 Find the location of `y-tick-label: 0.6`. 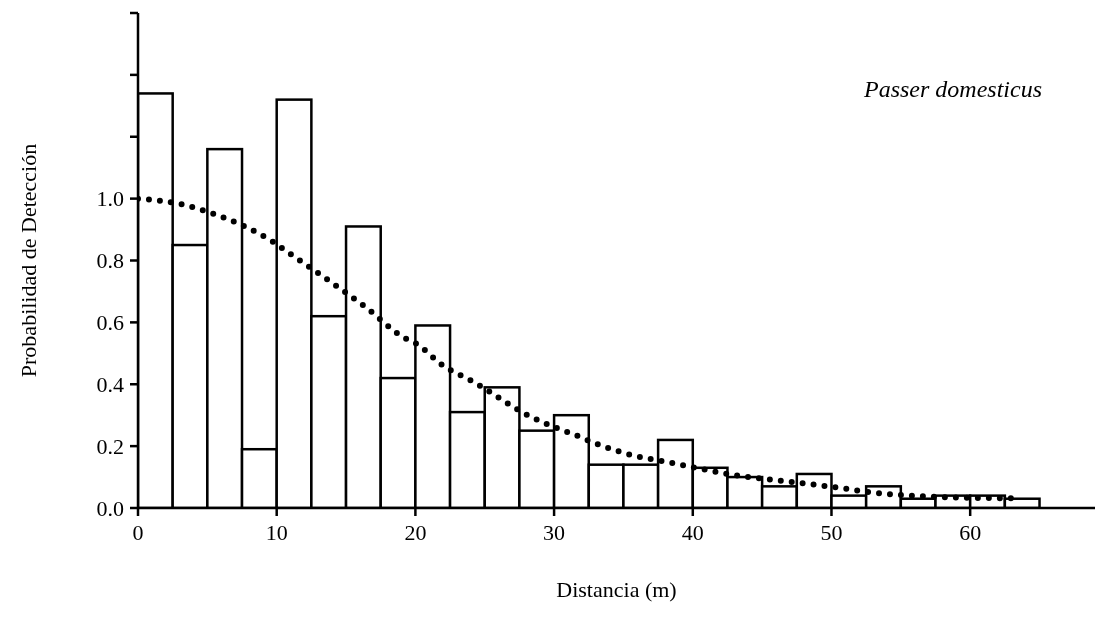

y-tick-label: 0.6 is located at coordinates (110, 323).